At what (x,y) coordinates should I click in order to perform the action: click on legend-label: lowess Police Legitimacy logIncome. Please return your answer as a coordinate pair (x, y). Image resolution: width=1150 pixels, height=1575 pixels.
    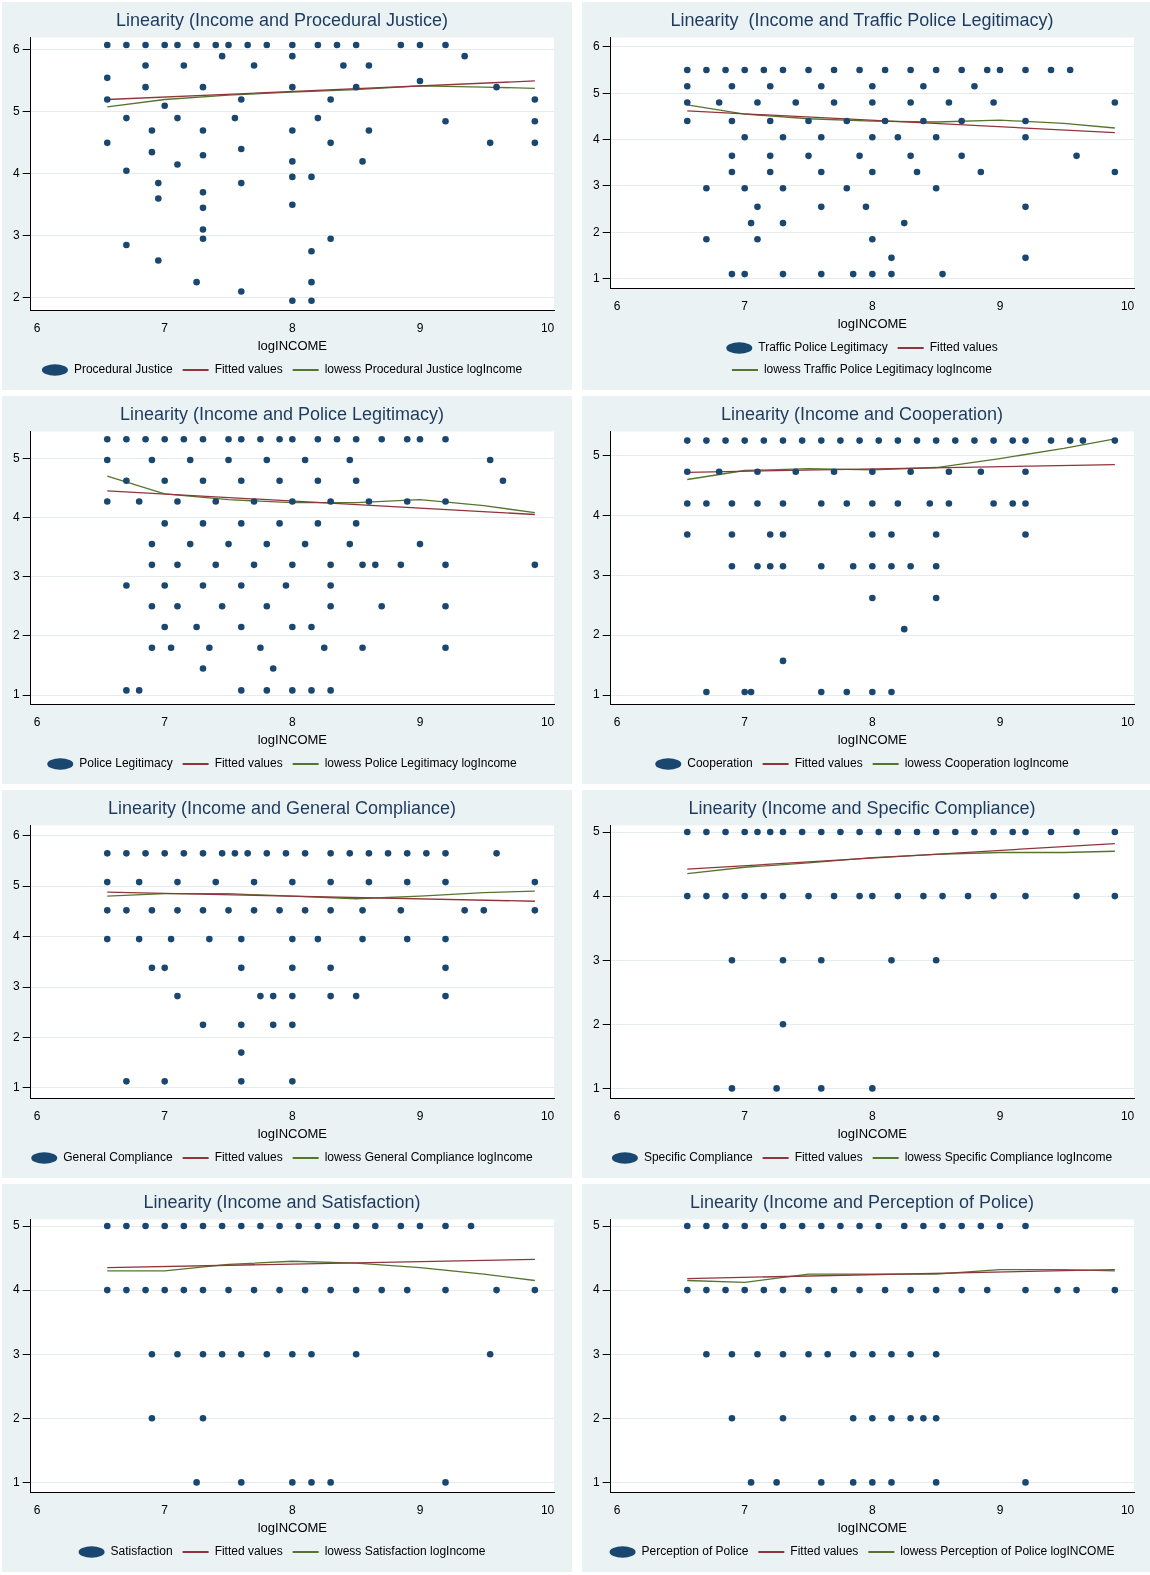
    Looking at the image, I should click on (421, 763).